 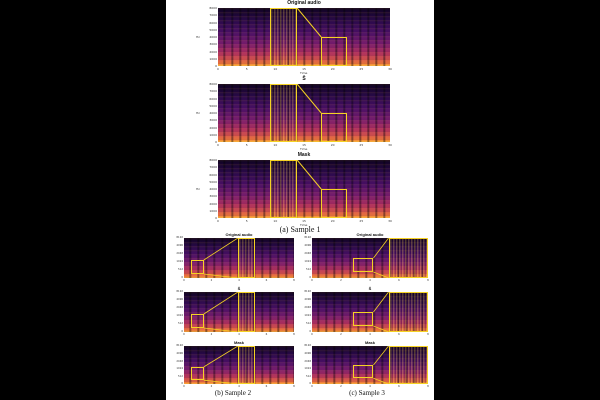 What do you see at coordinates (238, 342) in the screenshot?
I see `sample2-panel-title: Mask` at bounding box center [238, 342].